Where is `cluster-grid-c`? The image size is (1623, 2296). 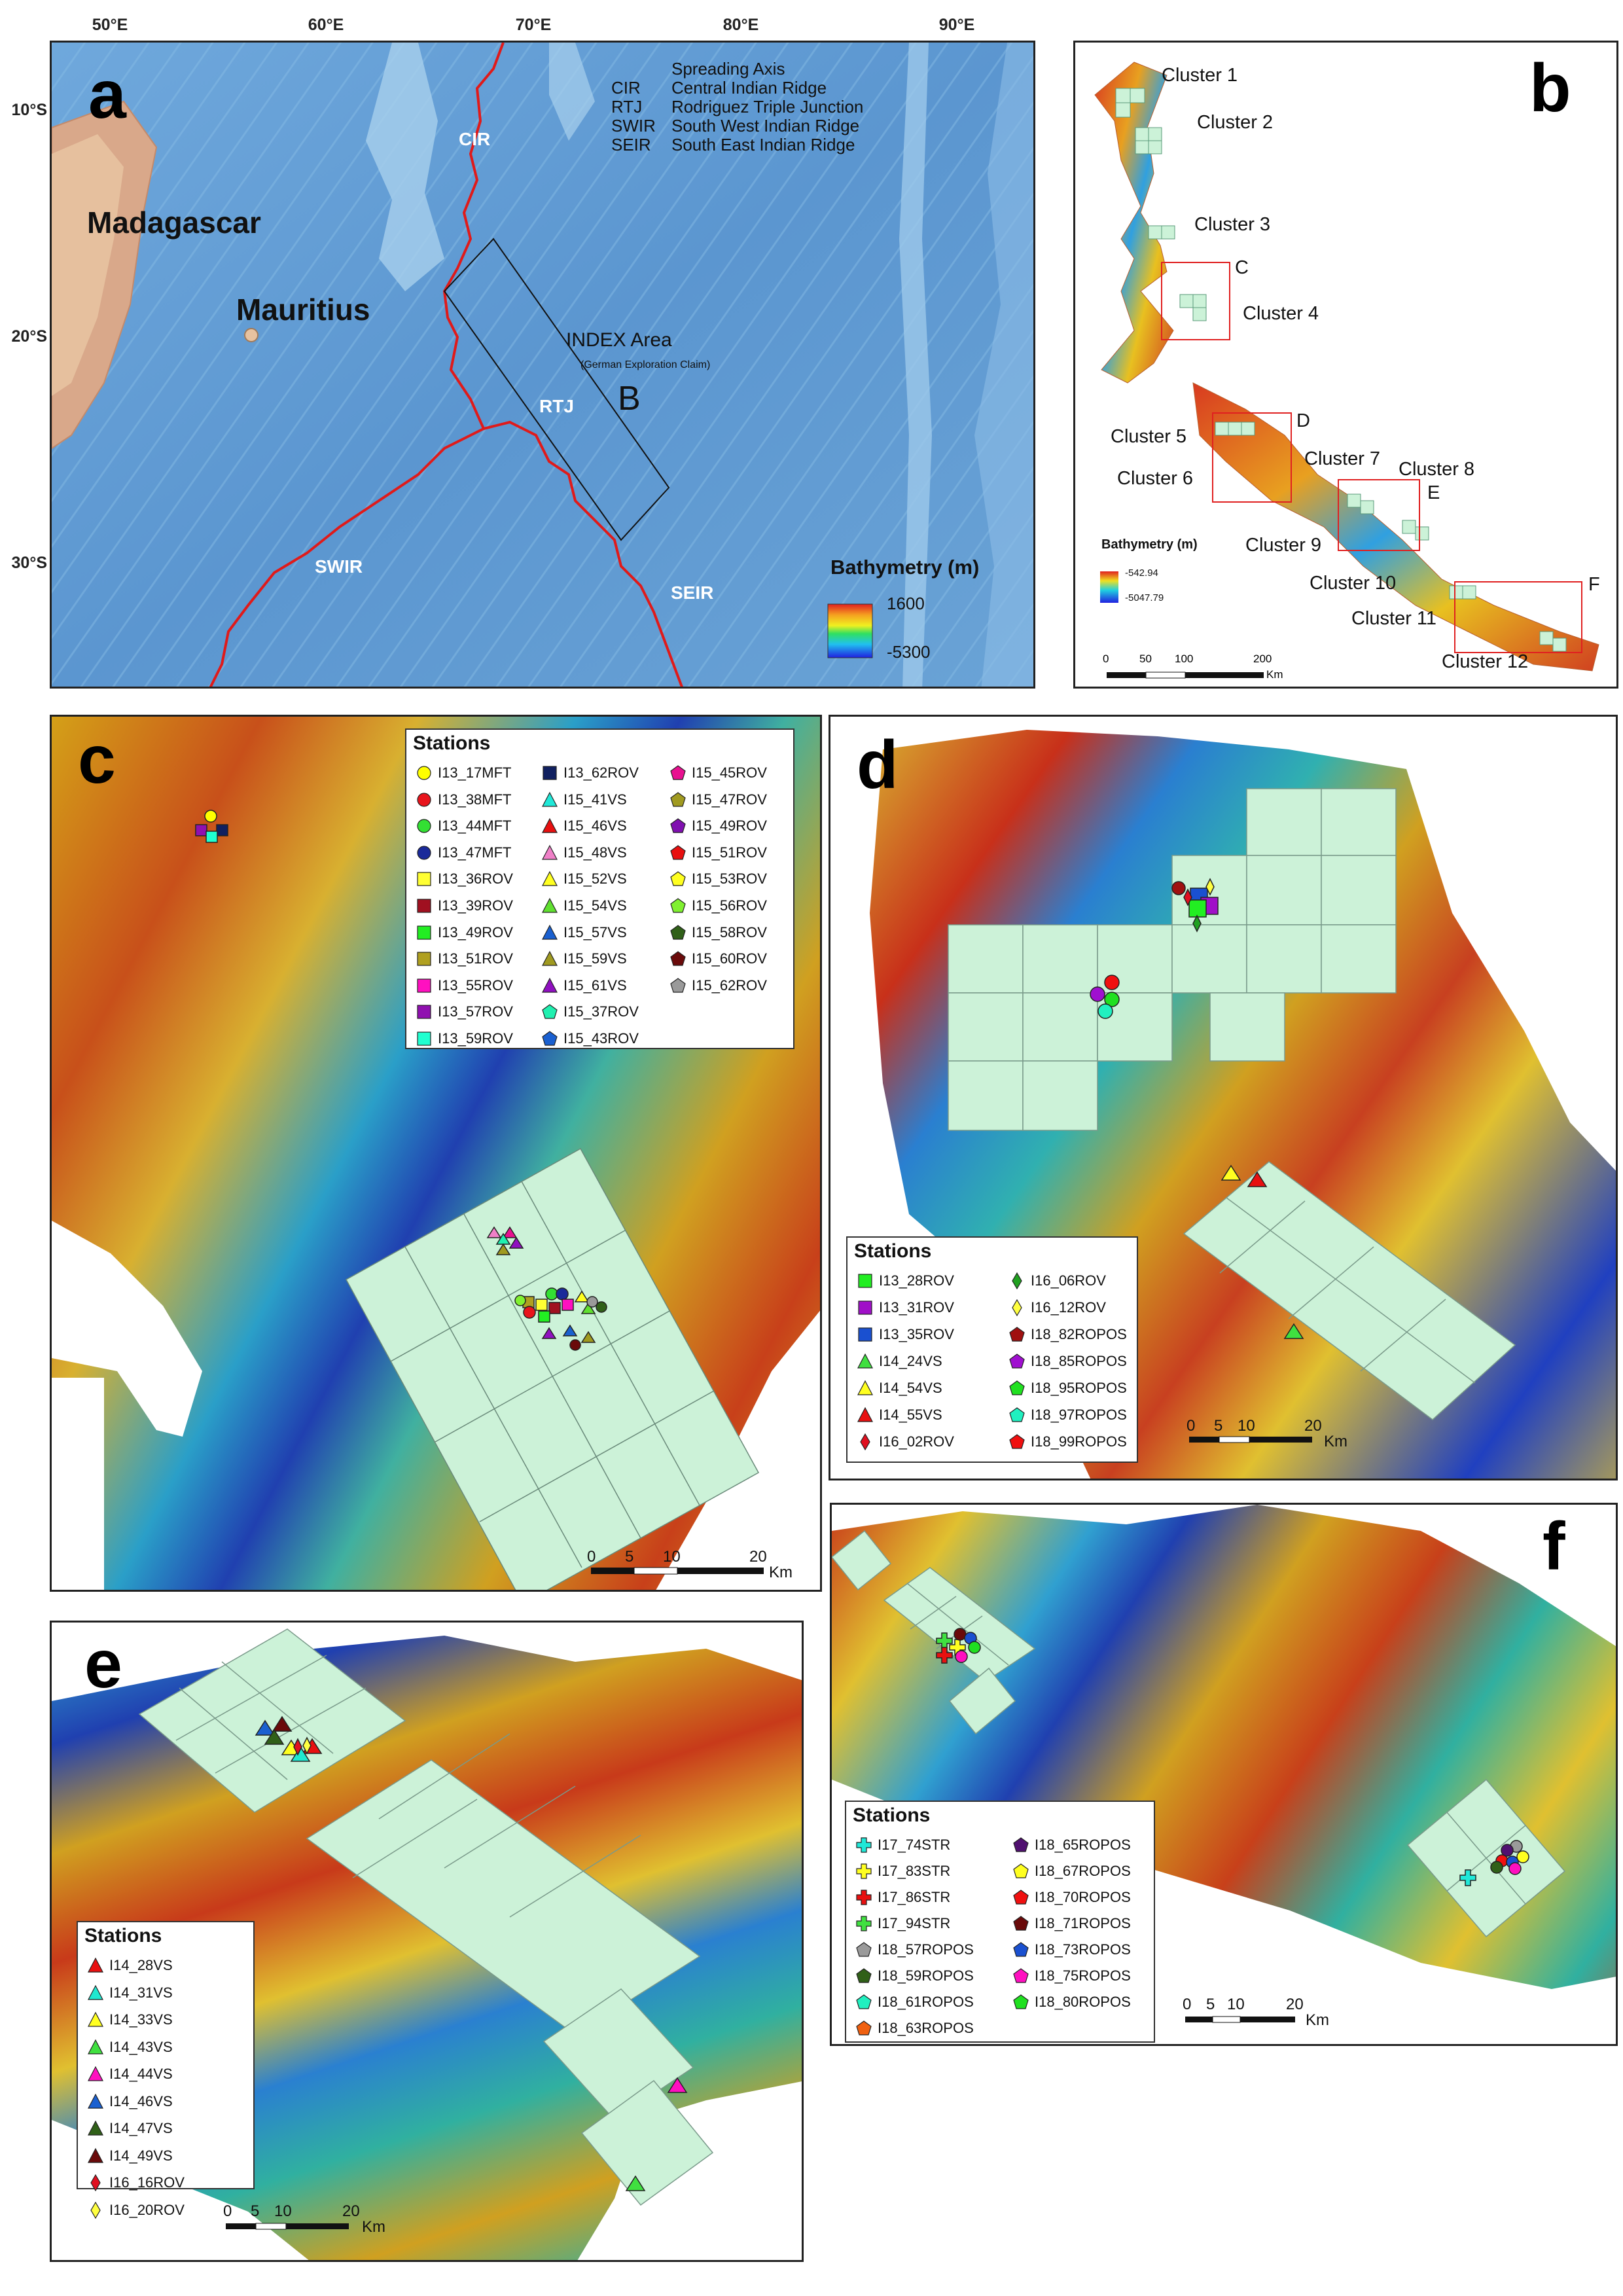 cluster-grid-c is located at coordinates (552, 1368).